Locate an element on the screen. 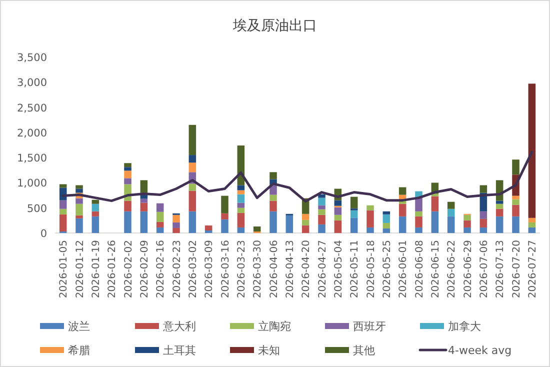 Image resolution: width=550 pixels, height=367 pixels. x-tick-label: 2026-04-06 is located at coordinates (274, 269).